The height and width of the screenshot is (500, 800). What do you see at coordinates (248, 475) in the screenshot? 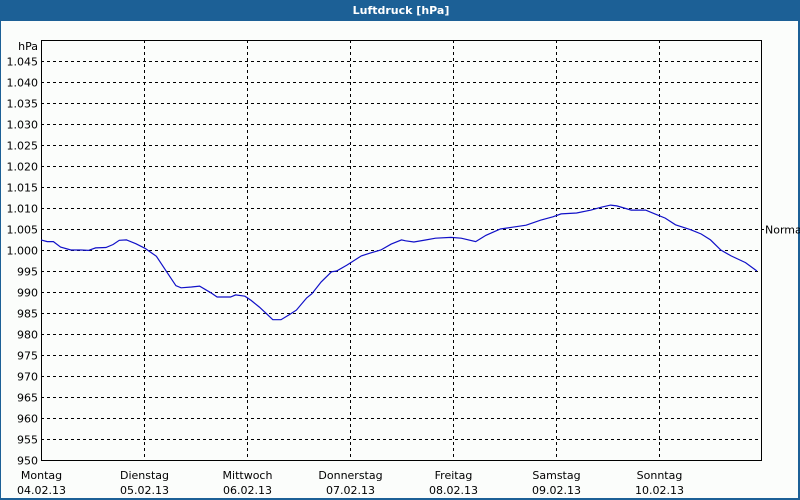
I see `x-tick-day: Mittwoch` at bounding box center [248, 475].